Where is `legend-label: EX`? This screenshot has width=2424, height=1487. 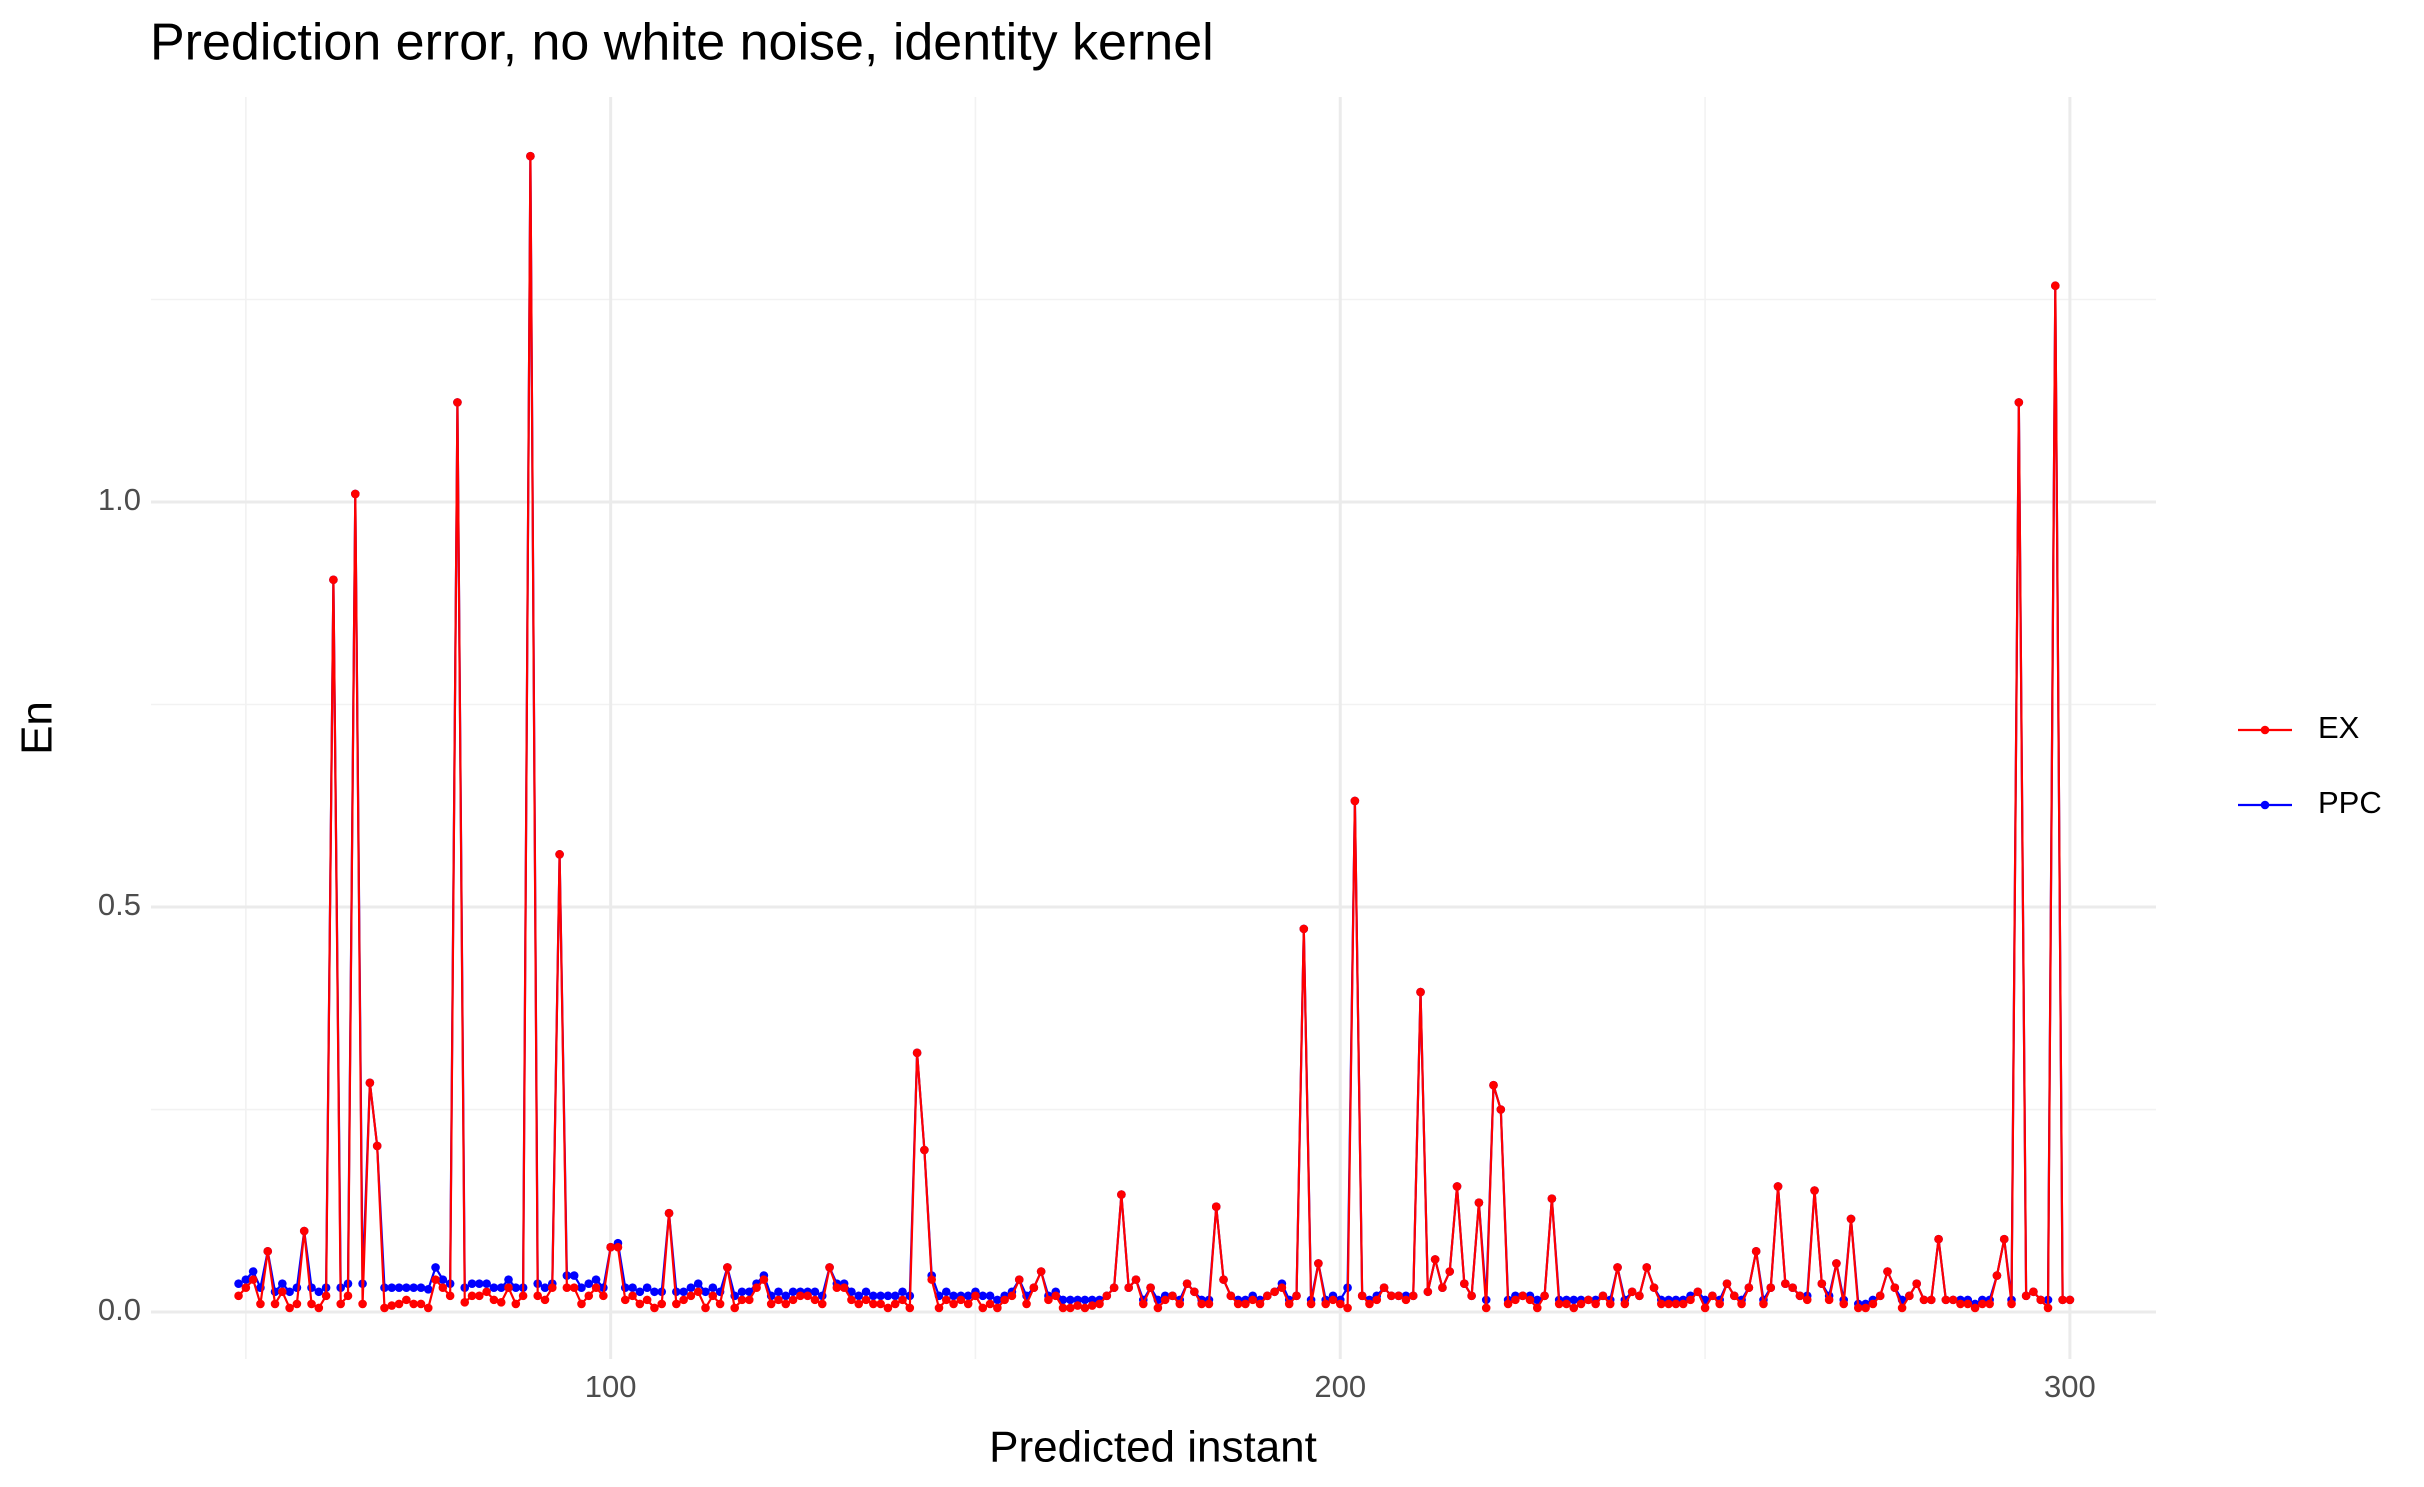
legend-label: EX is located at coordinates (2339, 727).